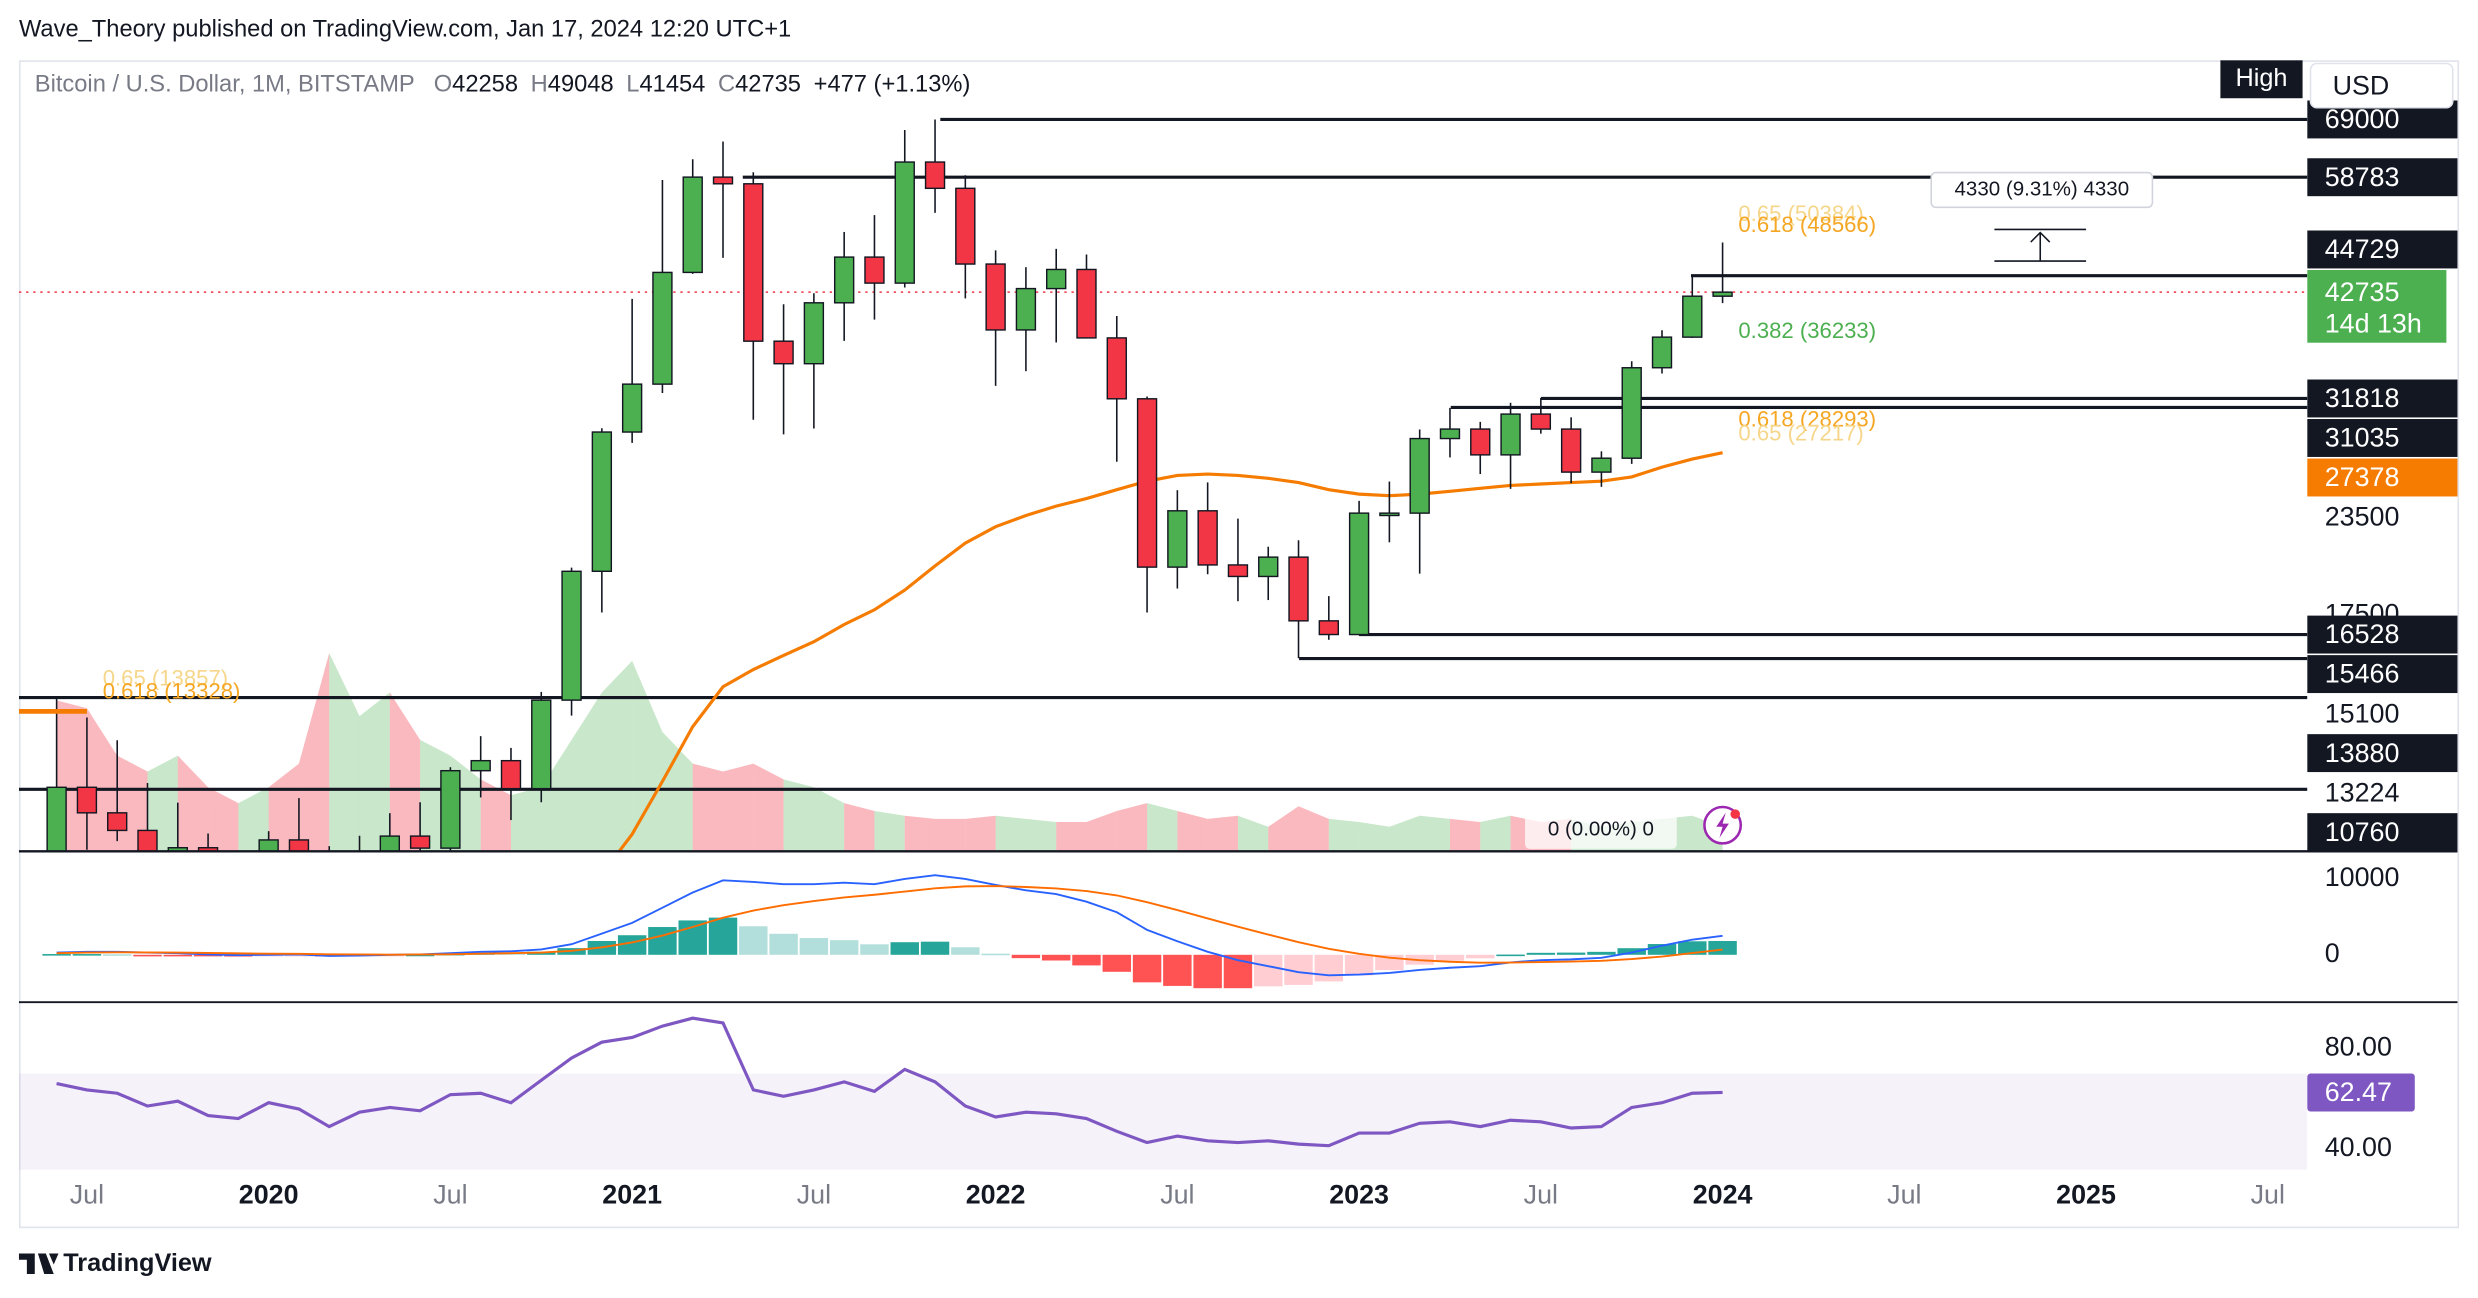  I want to click on ohlc-value: 41454, so click(672, 85).